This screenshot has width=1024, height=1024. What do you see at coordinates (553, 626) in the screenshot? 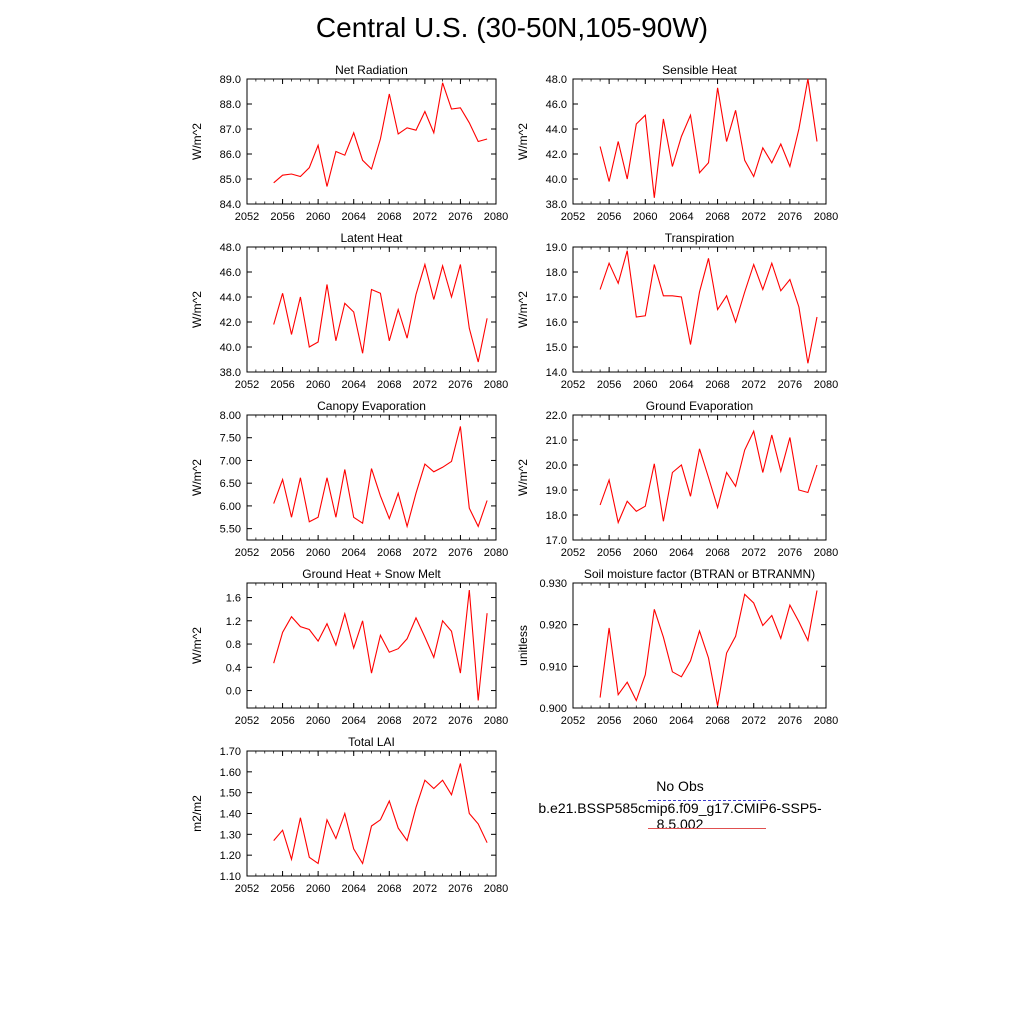
I see `y-tick-label: 0.920` at bounding box center [553, 626].